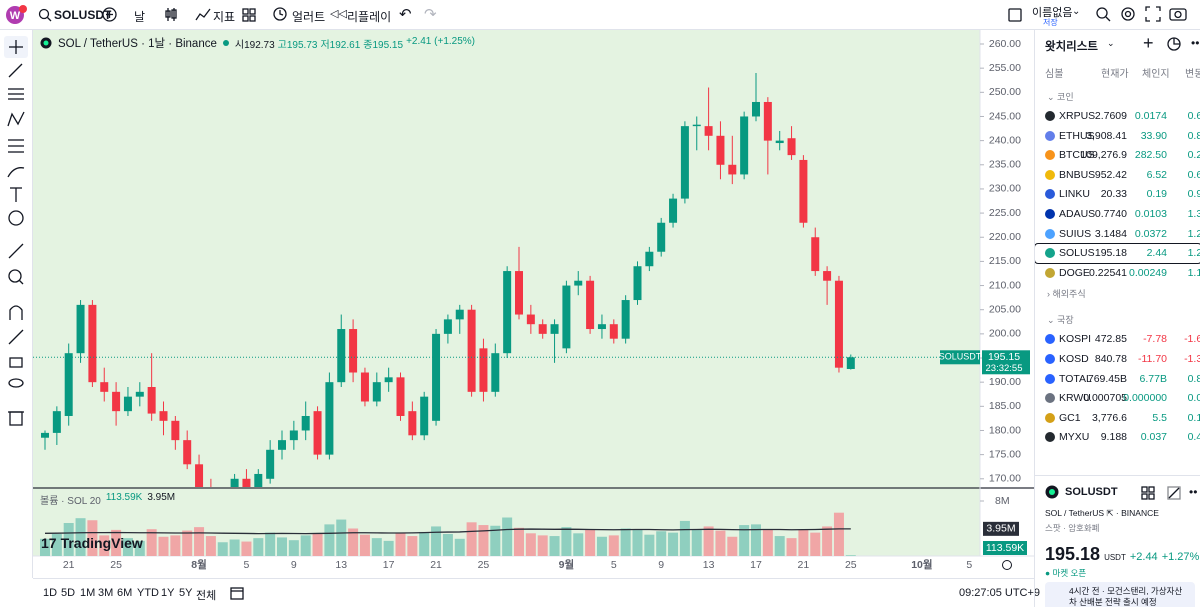 The width and height of the screenshot is (1200, 608). Describe the element at coordinates (1148, 493) in the screenshot. I see `detail-layout` at that location.